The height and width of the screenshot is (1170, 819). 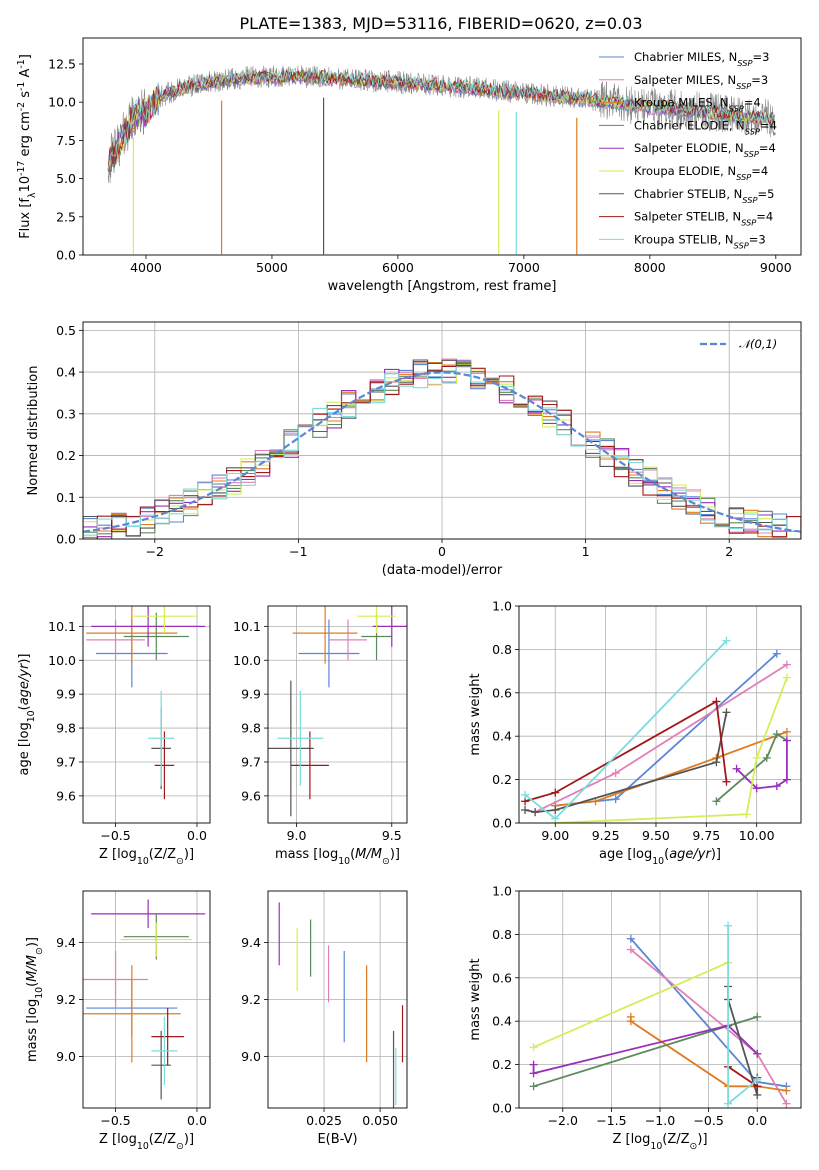 I want to click on x-tick-label: 10.00, so click(x=757, y=835).